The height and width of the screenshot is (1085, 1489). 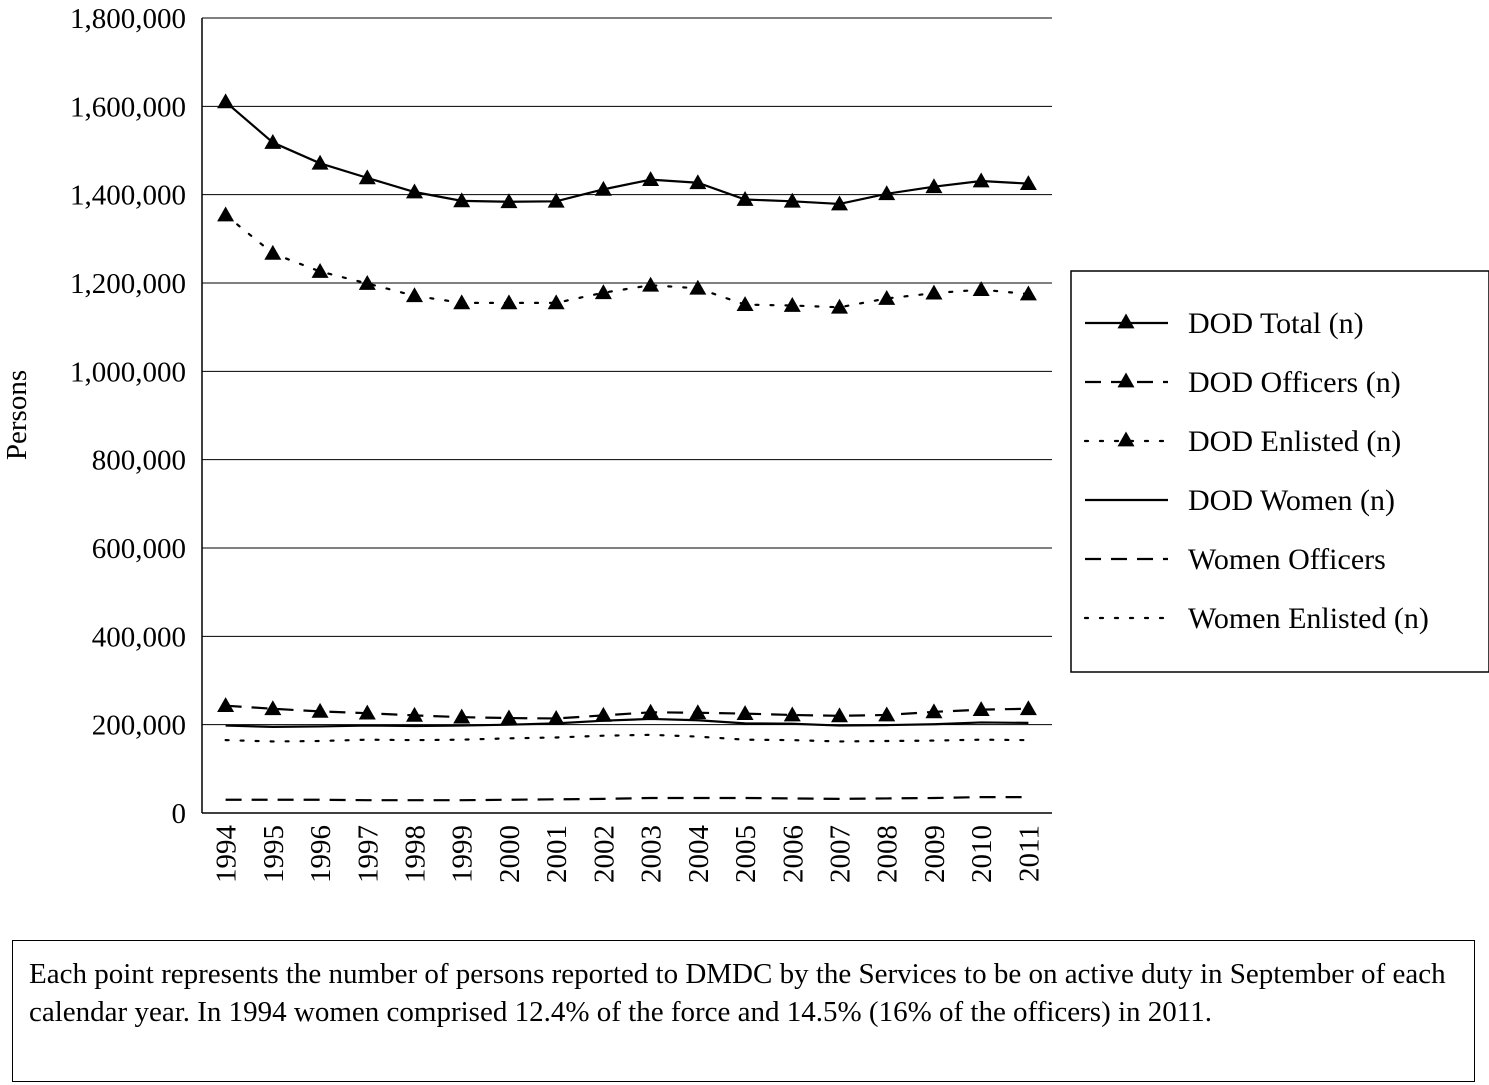 I want to click on y-tick-label: 400,000, so click(x=139, y=637).